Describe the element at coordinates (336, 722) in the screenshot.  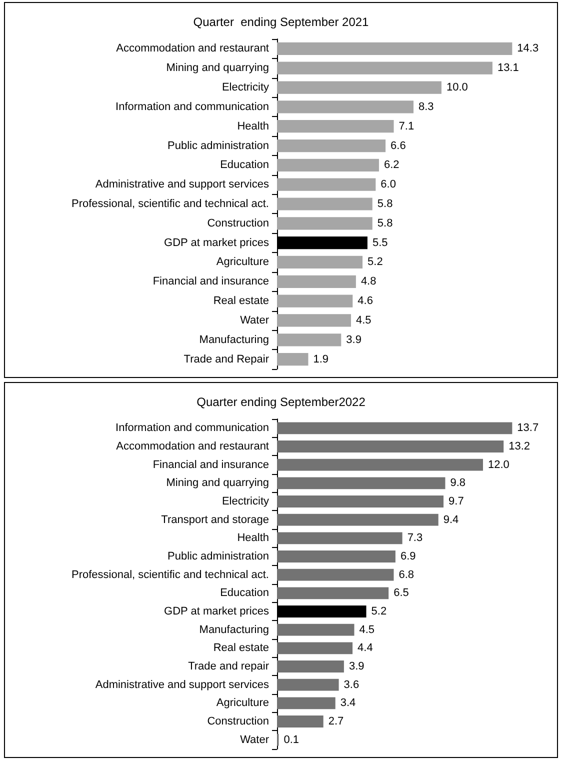
I see `data-label: 2.7` at that location.